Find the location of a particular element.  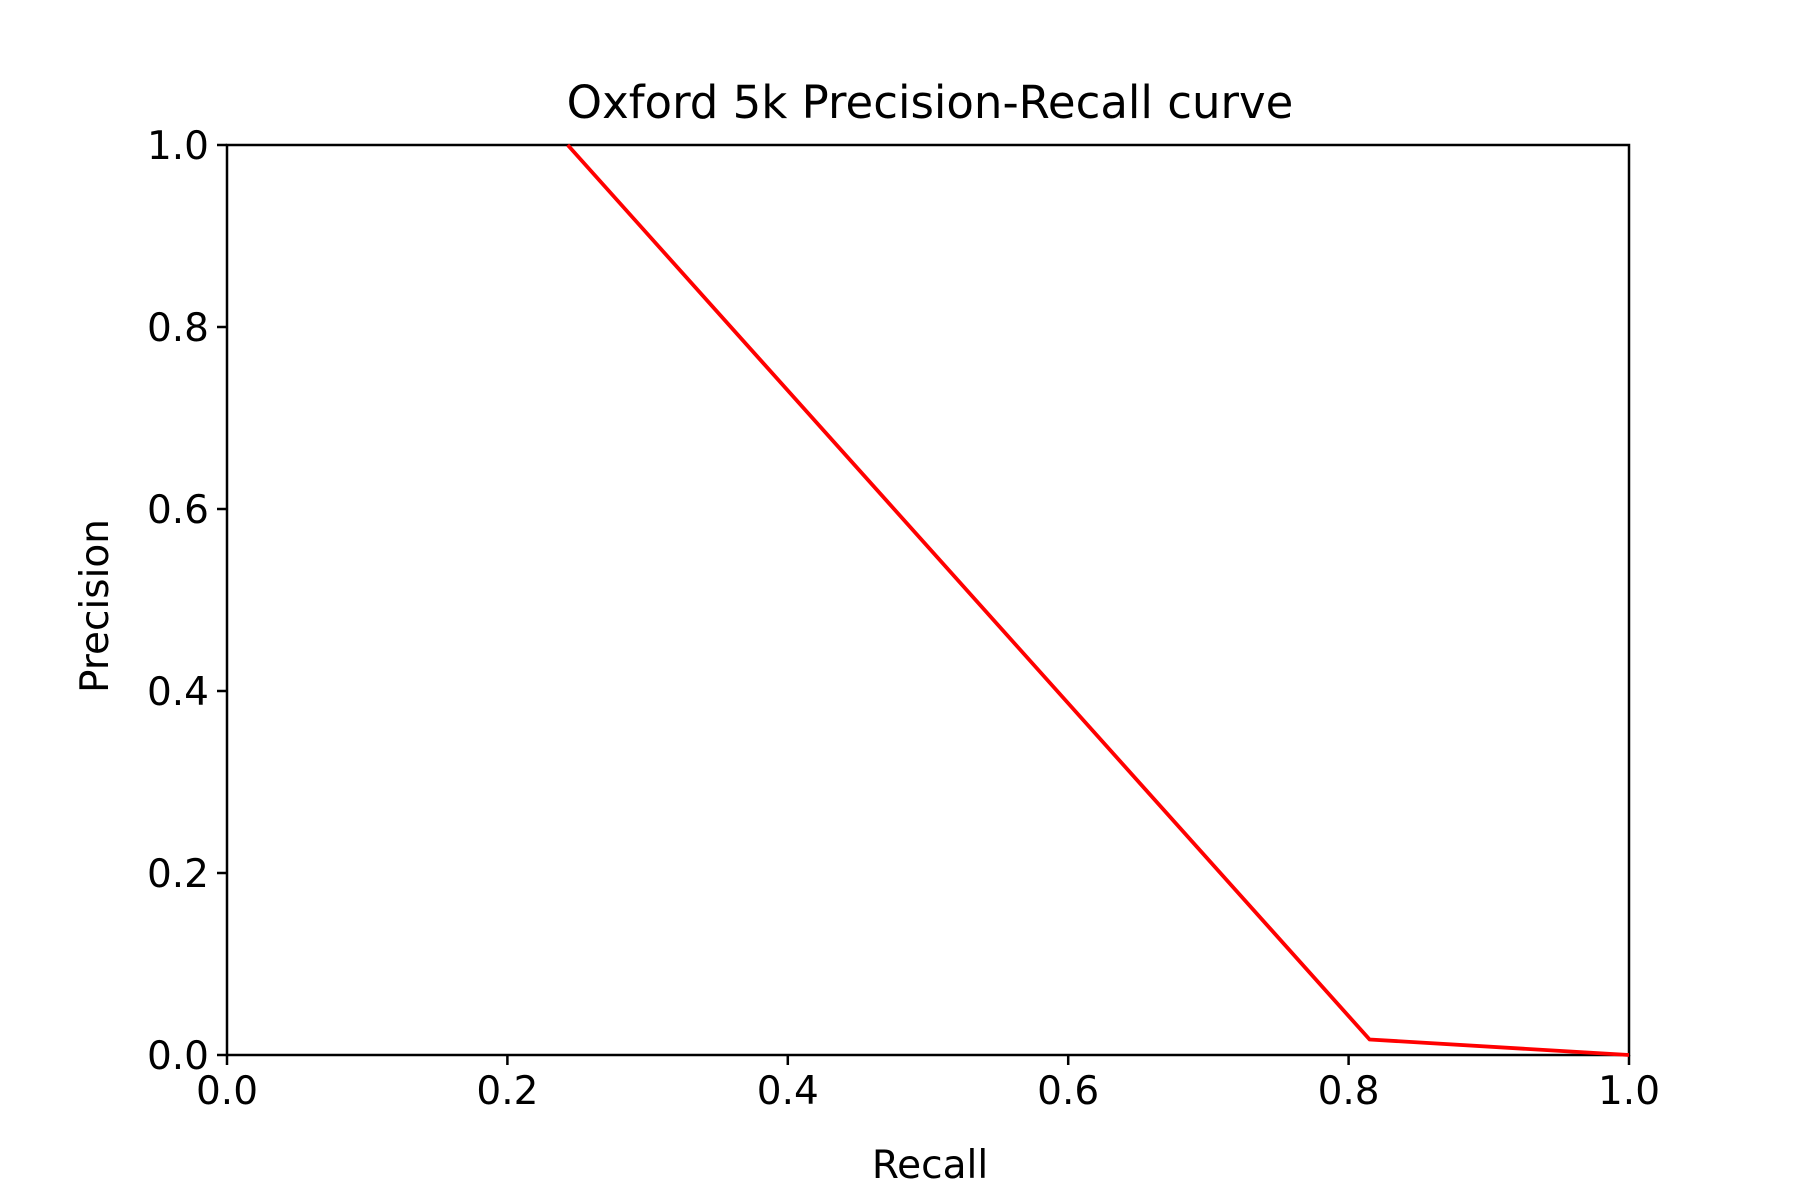

x-tick-label: 0.4 is located at coordinates (788, 1091).